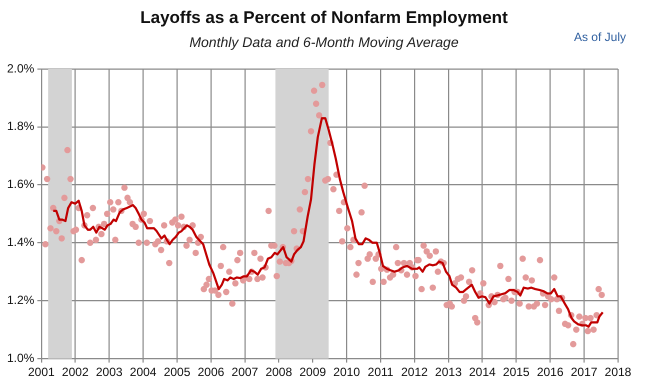  I want to click on chart-title: Layoffs as a Percent of Nonfarm Employment, so click(324, 18).